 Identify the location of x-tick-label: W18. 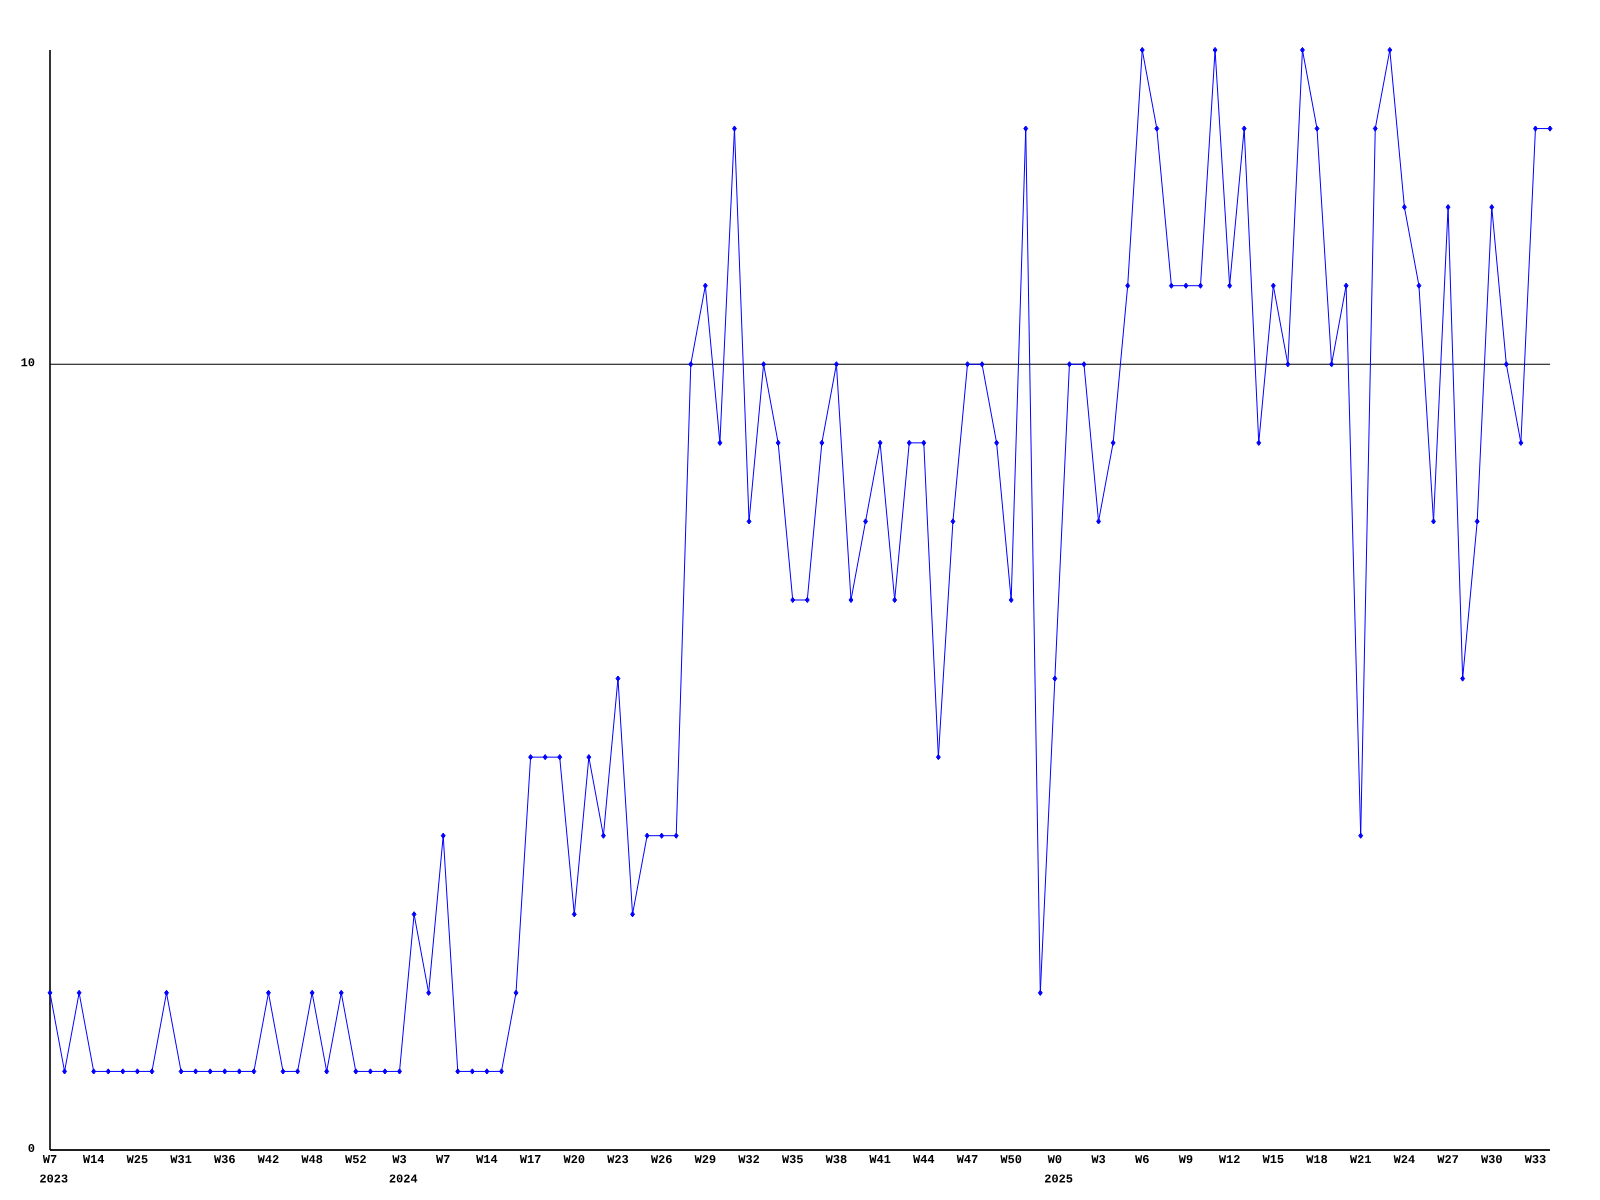
(1317, 1159).